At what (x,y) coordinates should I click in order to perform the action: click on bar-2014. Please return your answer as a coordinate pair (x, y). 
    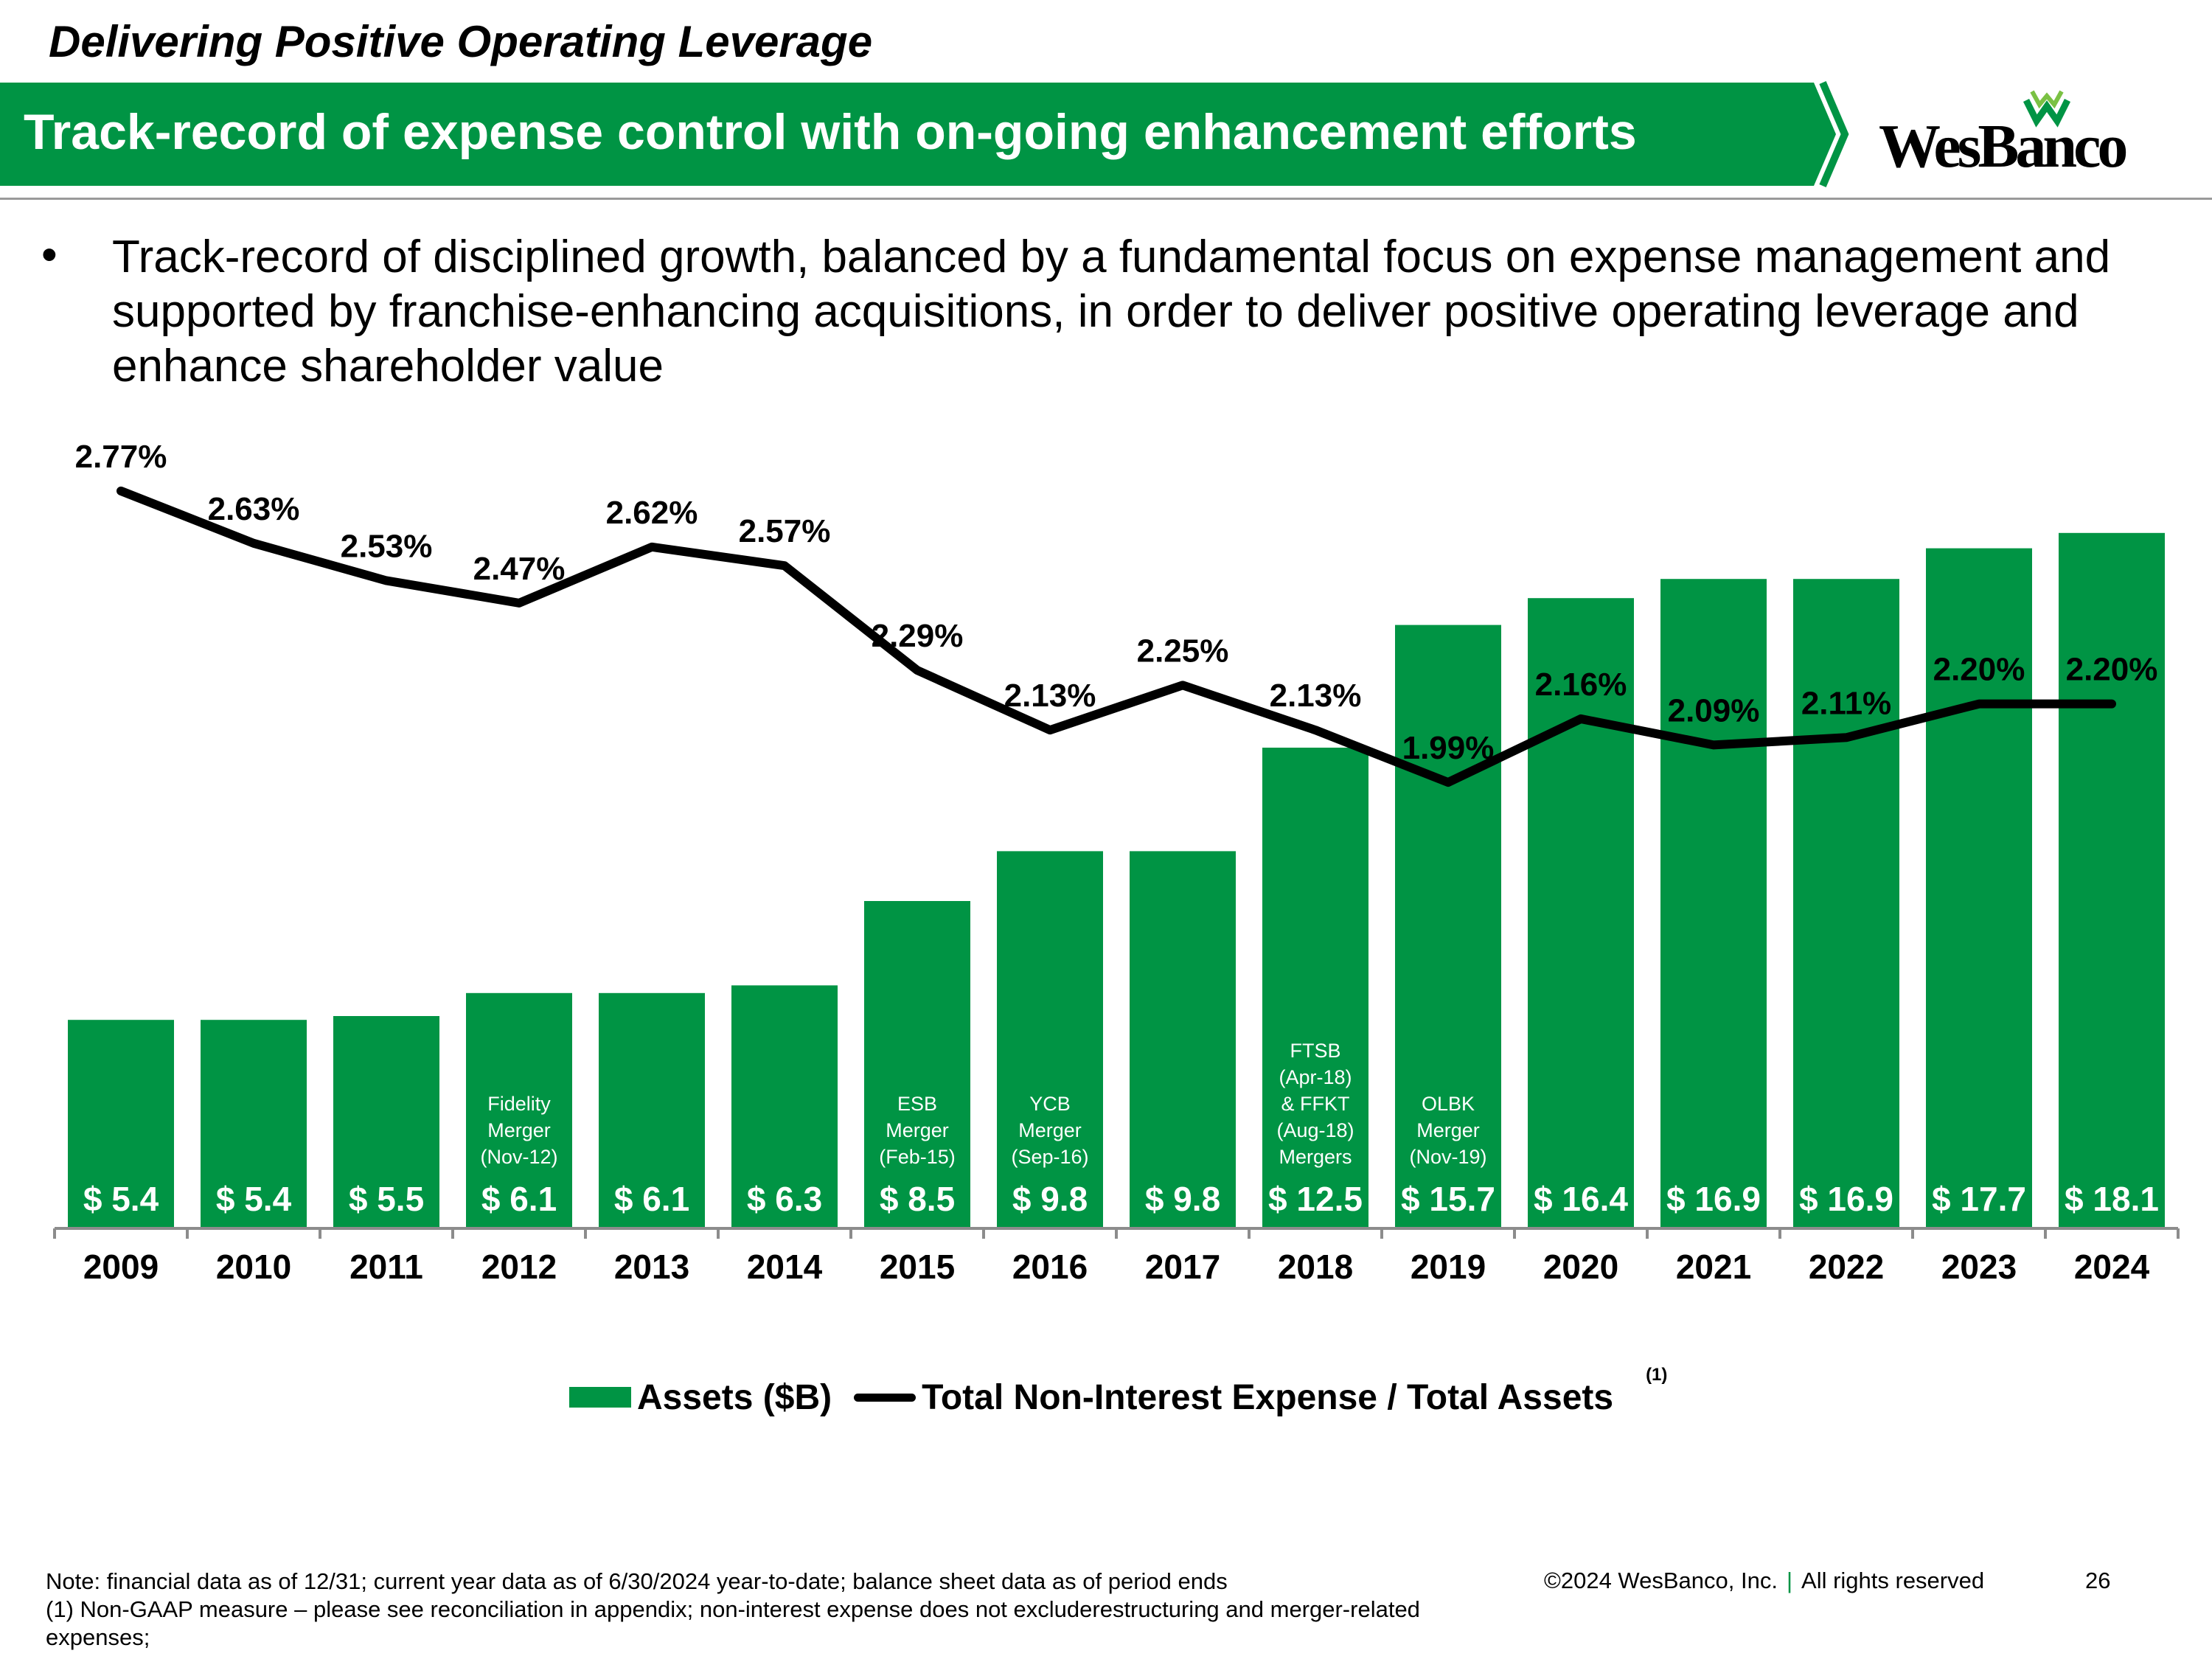
    Looking at the image, I should click on (784, 1106).